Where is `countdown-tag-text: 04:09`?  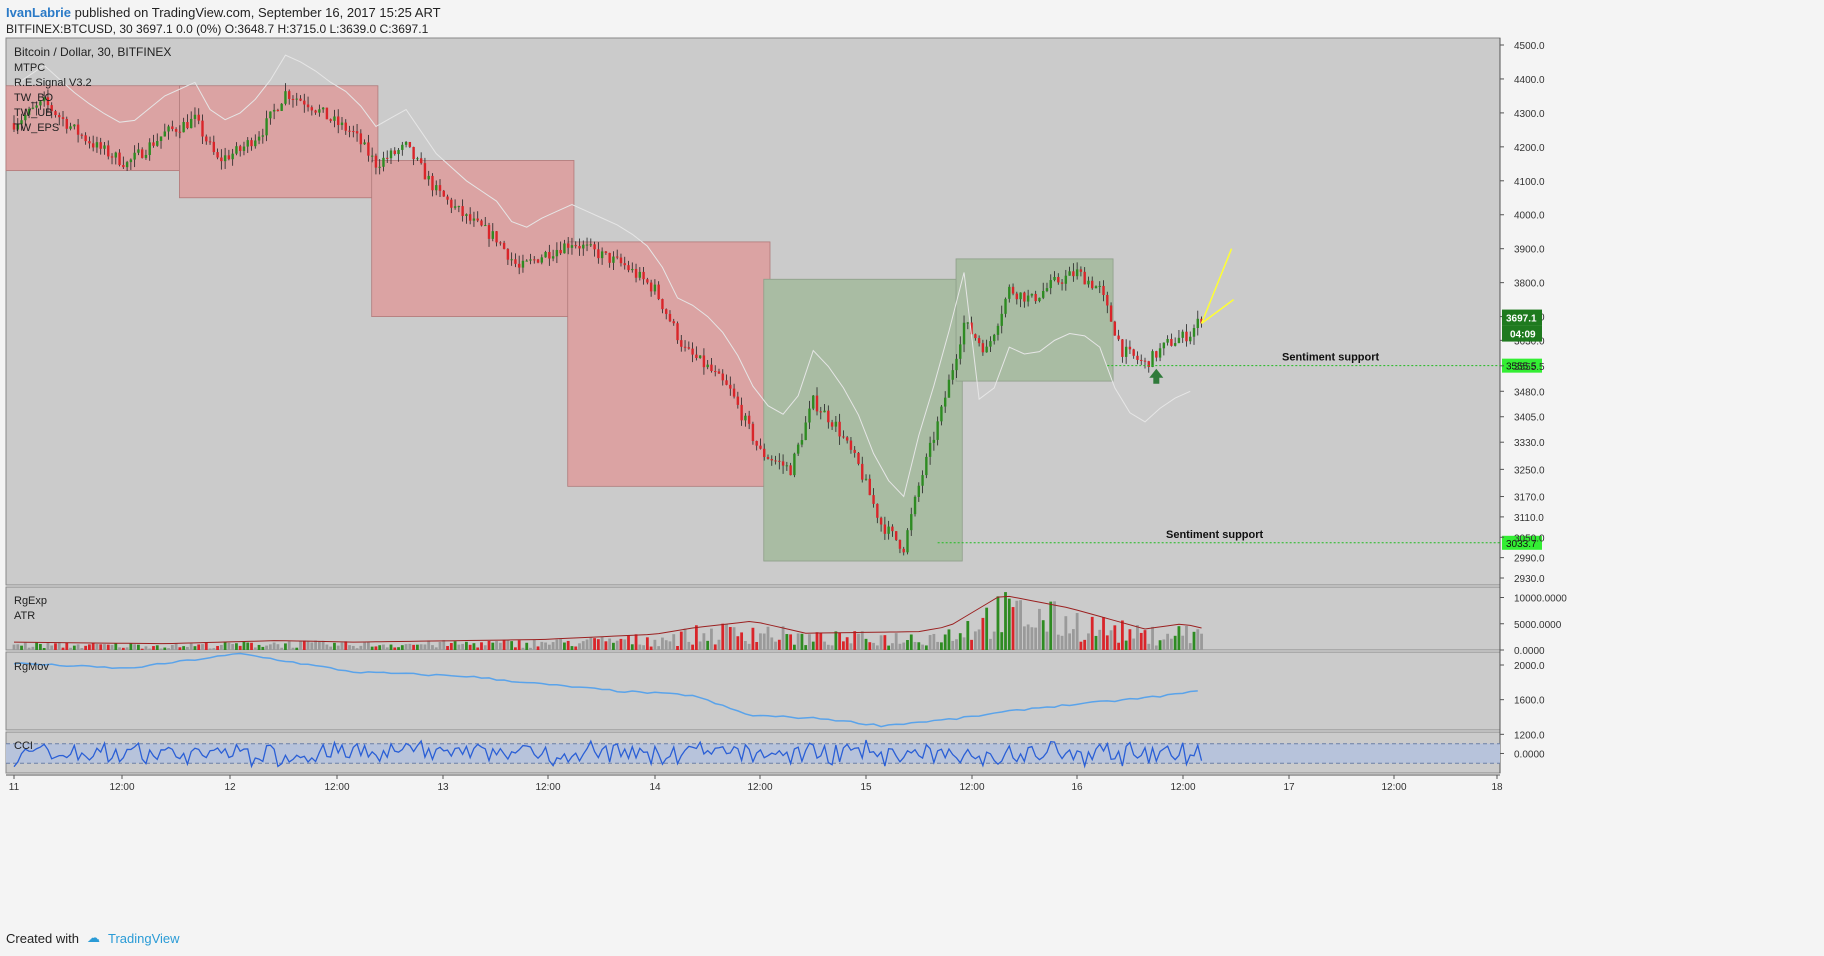 countdown-tag-text: 04:09 is located at coordinates (1523, 335).